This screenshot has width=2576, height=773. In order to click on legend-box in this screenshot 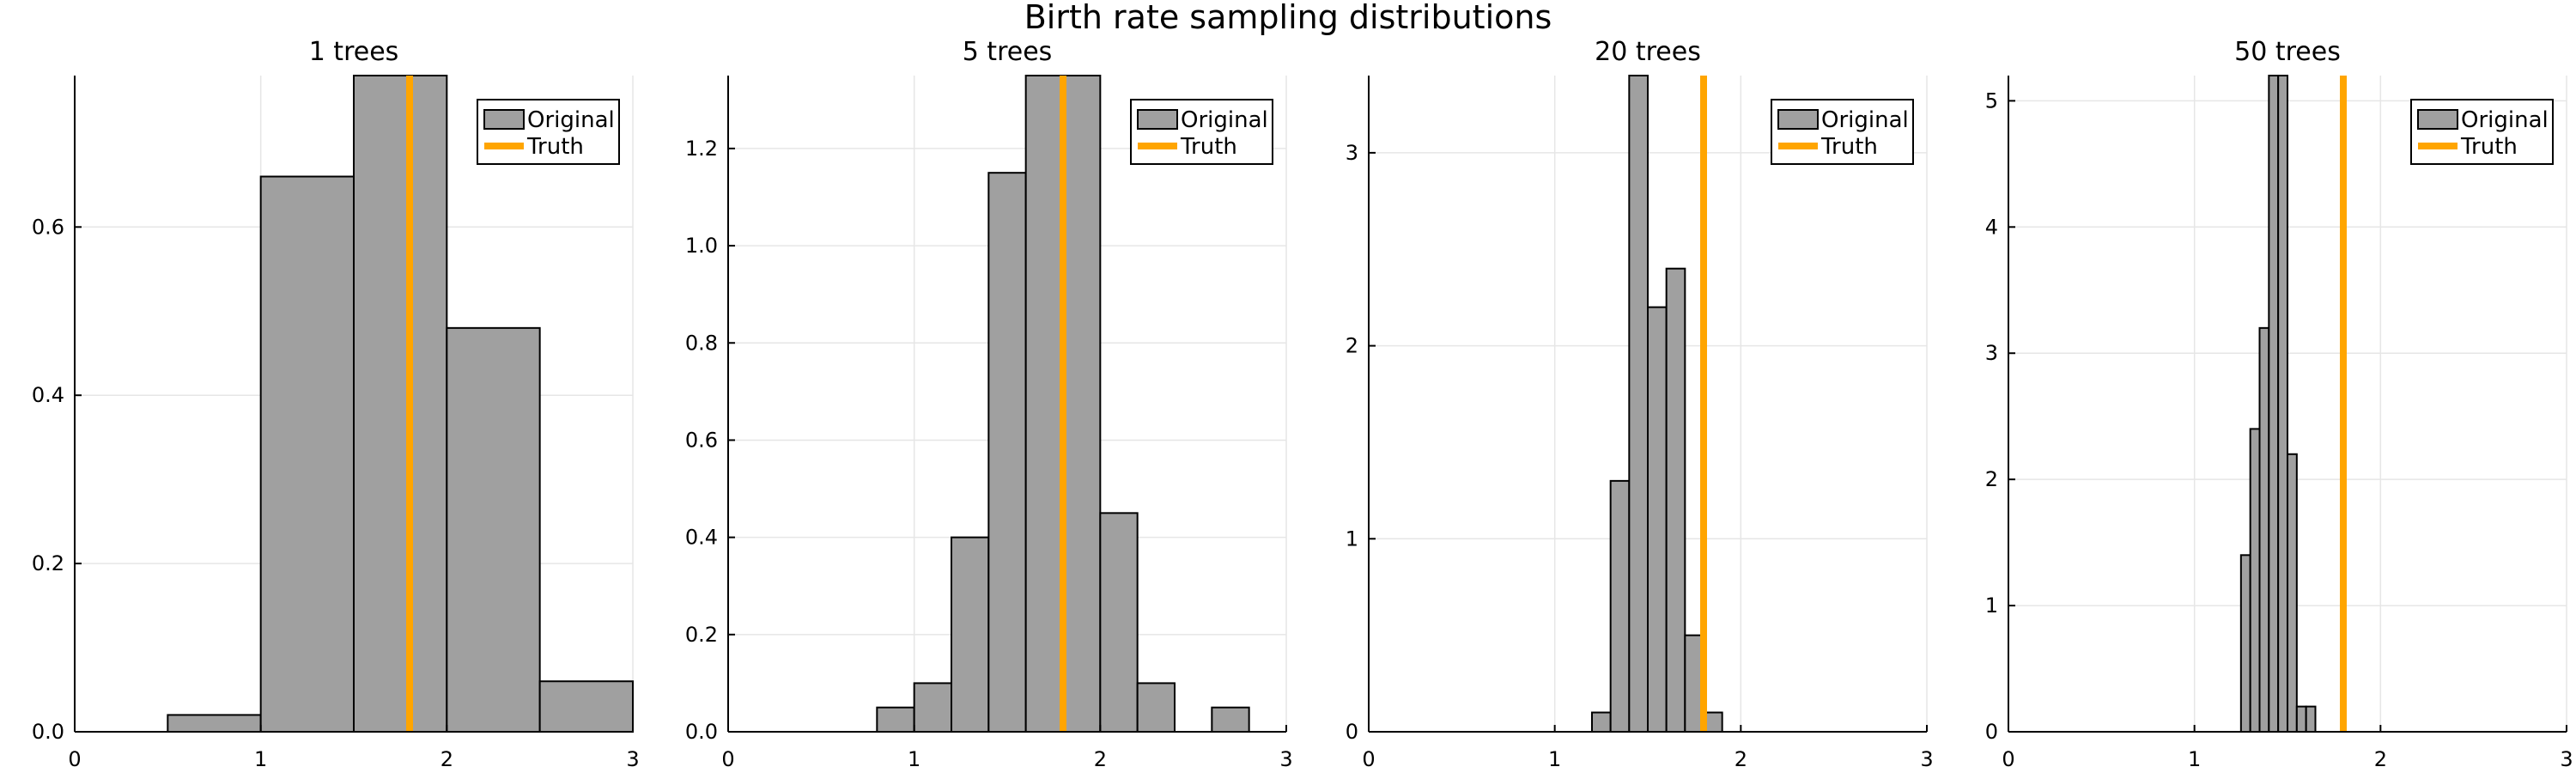, I will do `click(548, 132)`.